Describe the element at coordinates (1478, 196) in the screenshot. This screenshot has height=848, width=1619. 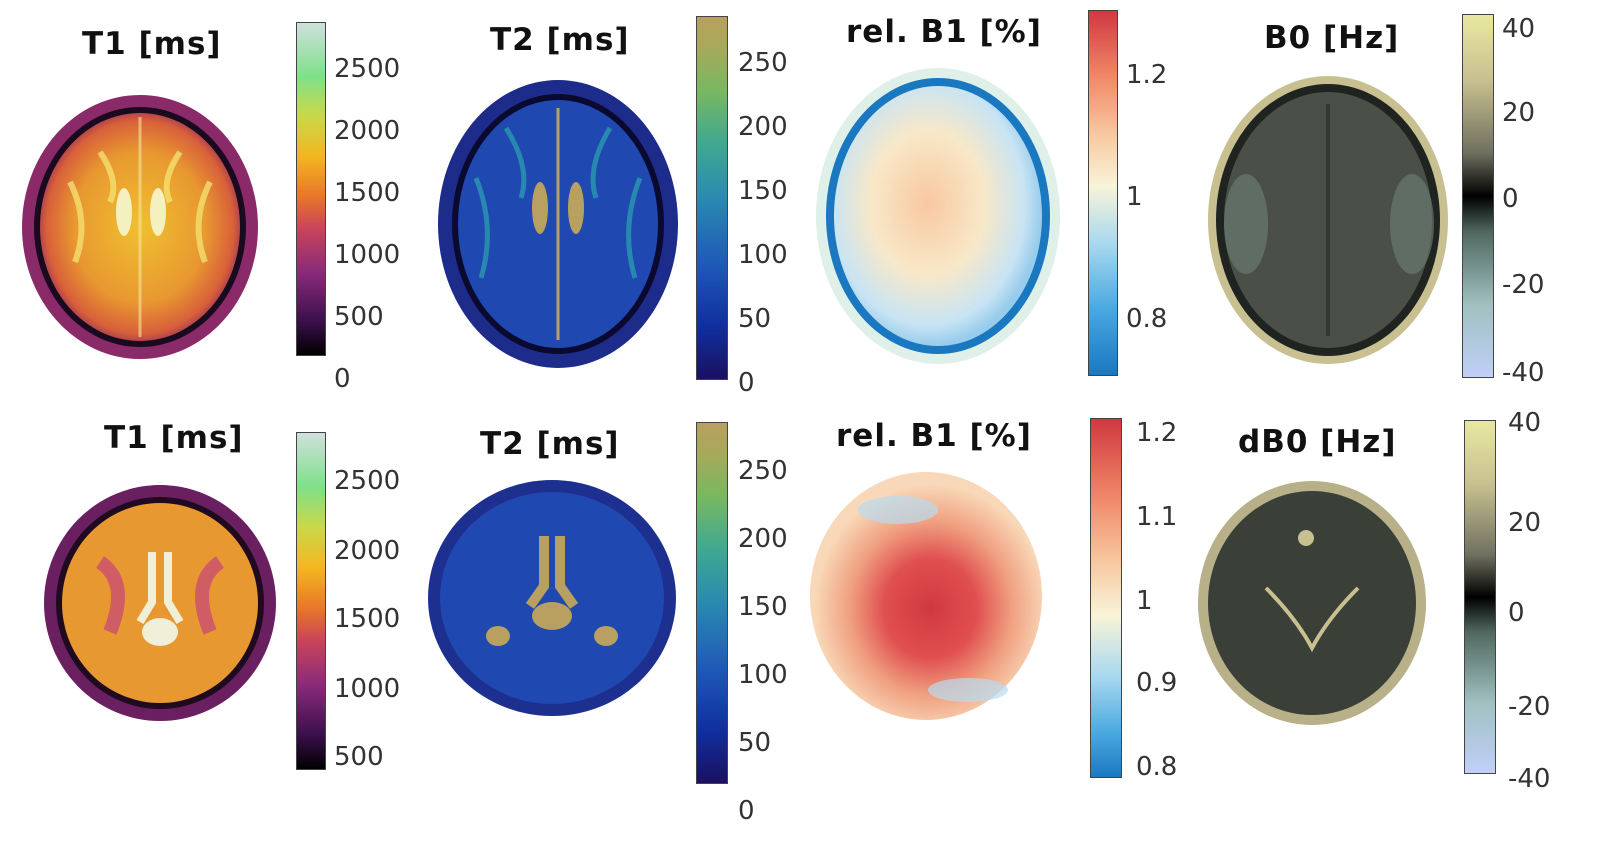
I see `colorbar-b0` at that location.